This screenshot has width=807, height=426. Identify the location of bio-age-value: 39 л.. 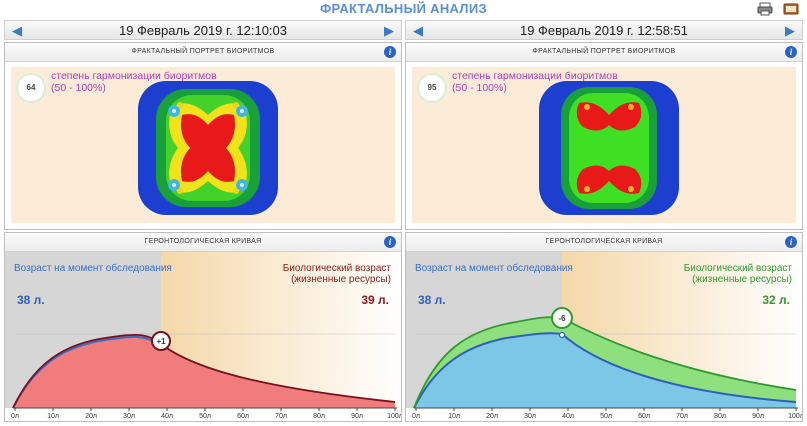
(375, 300).